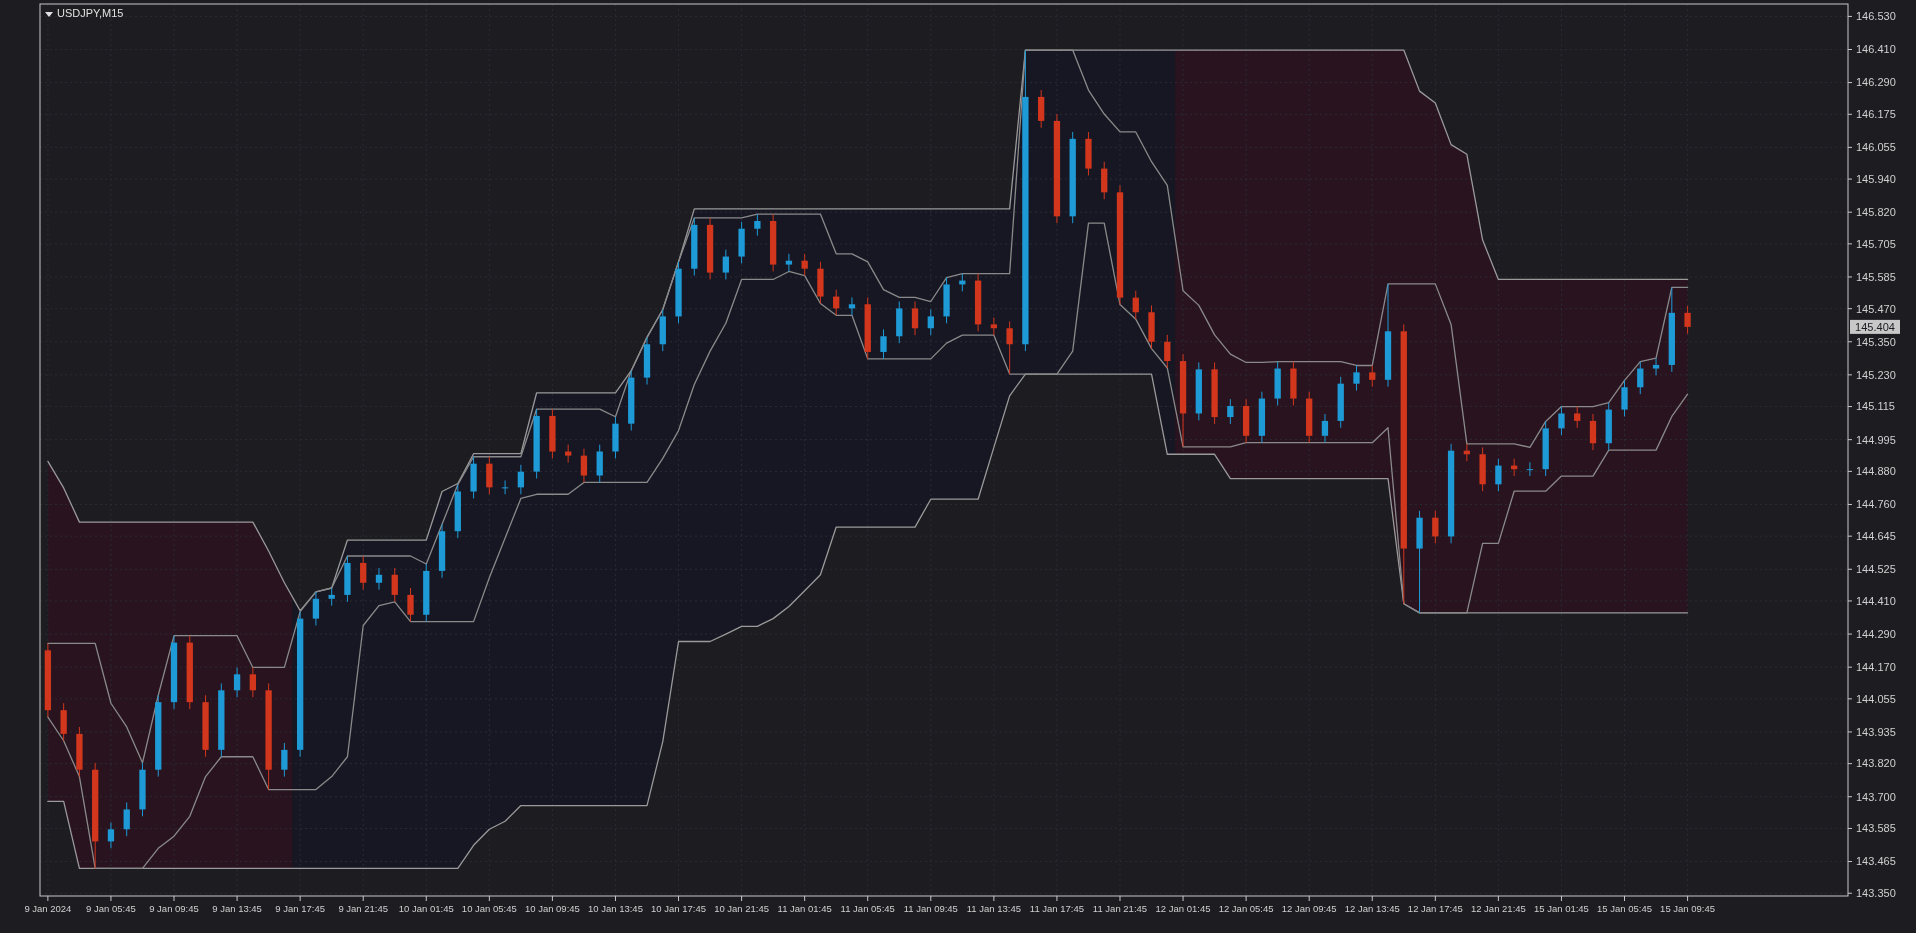 This screenshot has width=1916, height=933. Describe the element at coordinates (1624, 908) in the screenshot. I see `x-tick-label: 15 Jan 05:45` at that location.